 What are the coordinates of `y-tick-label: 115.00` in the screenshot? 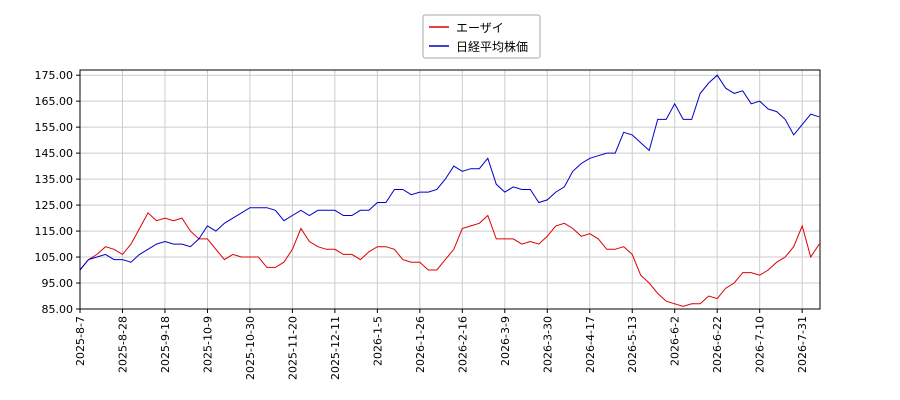 It's located at (54, 231).